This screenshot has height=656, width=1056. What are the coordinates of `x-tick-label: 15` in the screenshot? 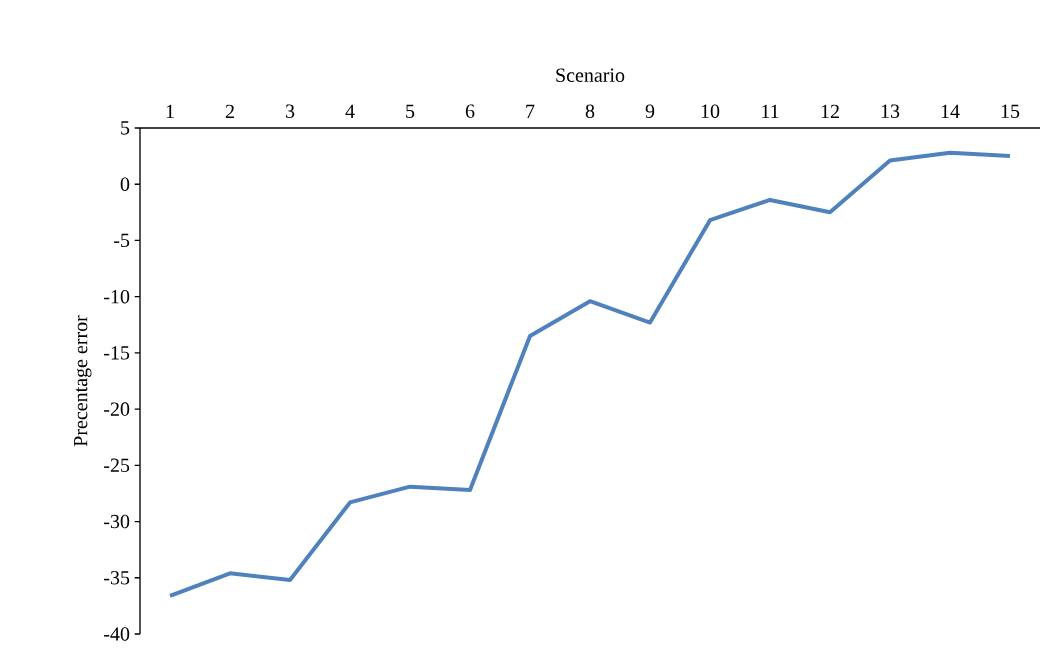 It's located at (1010, 111).